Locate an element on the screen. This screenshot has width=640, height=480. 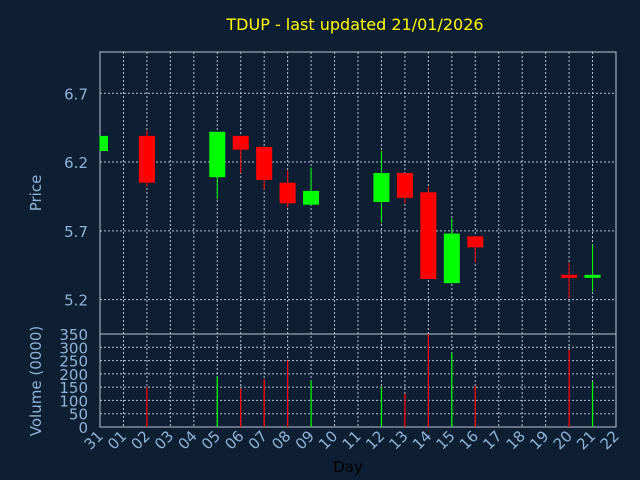
price-tick-label: 5.7 is located at coordinates (76, 232).